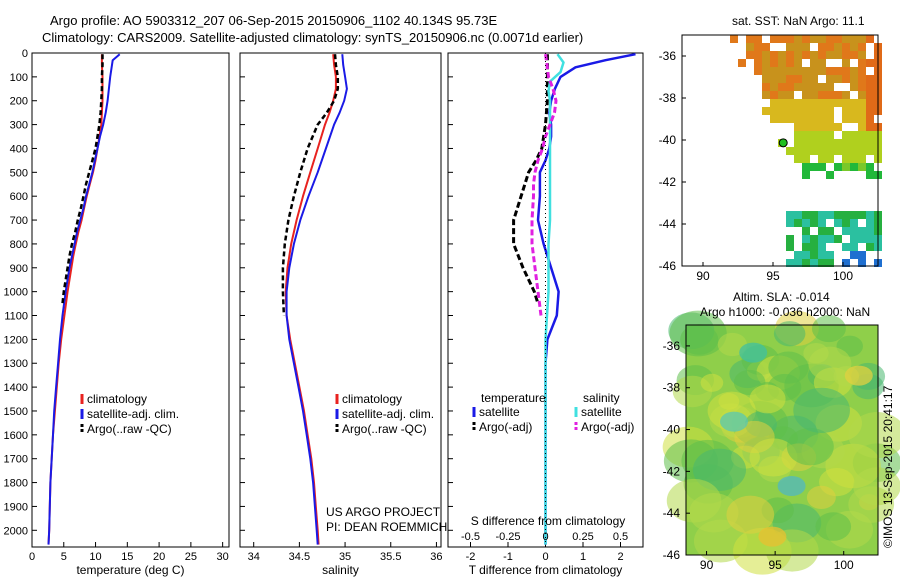 The width and height of the screenshot is (900, 580). I want to click on y-tick-label: 1500, so click(16, 412).